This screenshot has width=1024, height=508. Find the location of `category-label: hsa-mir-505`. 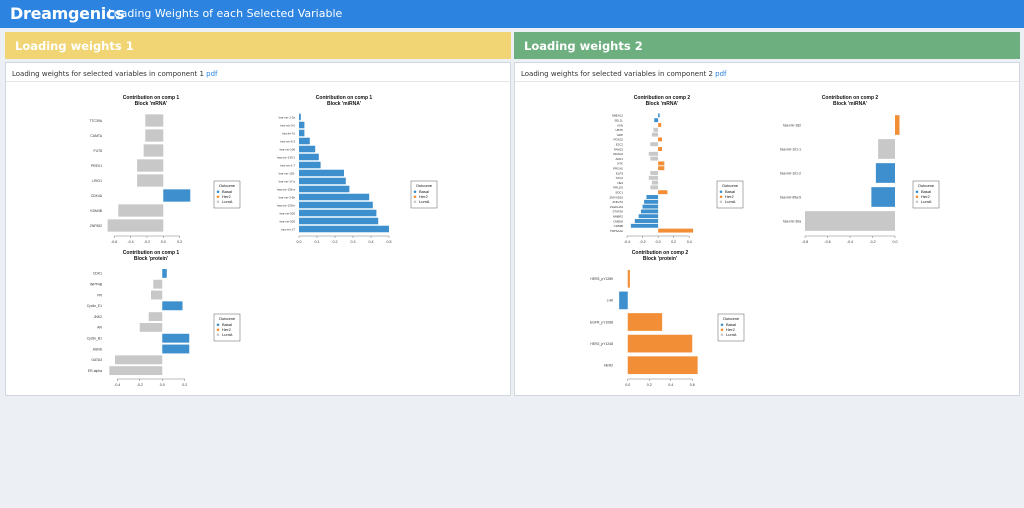

category-label: hsa-mir-505 is located at coordinates (288, 213).